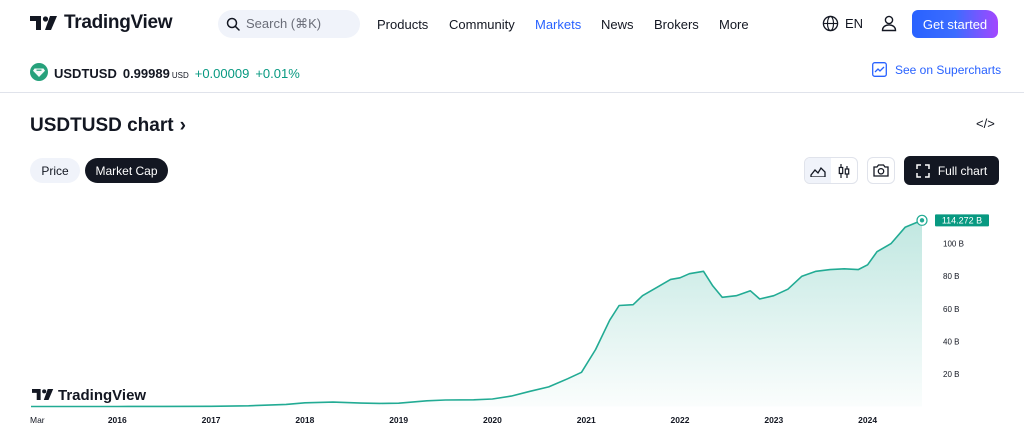 This screenshot has height=438, width=1024. What do you see at coordinates (951, 374) in the screenshot?
I see `y-axis-tick-label: 20 B` at bounding box center [951, 374].